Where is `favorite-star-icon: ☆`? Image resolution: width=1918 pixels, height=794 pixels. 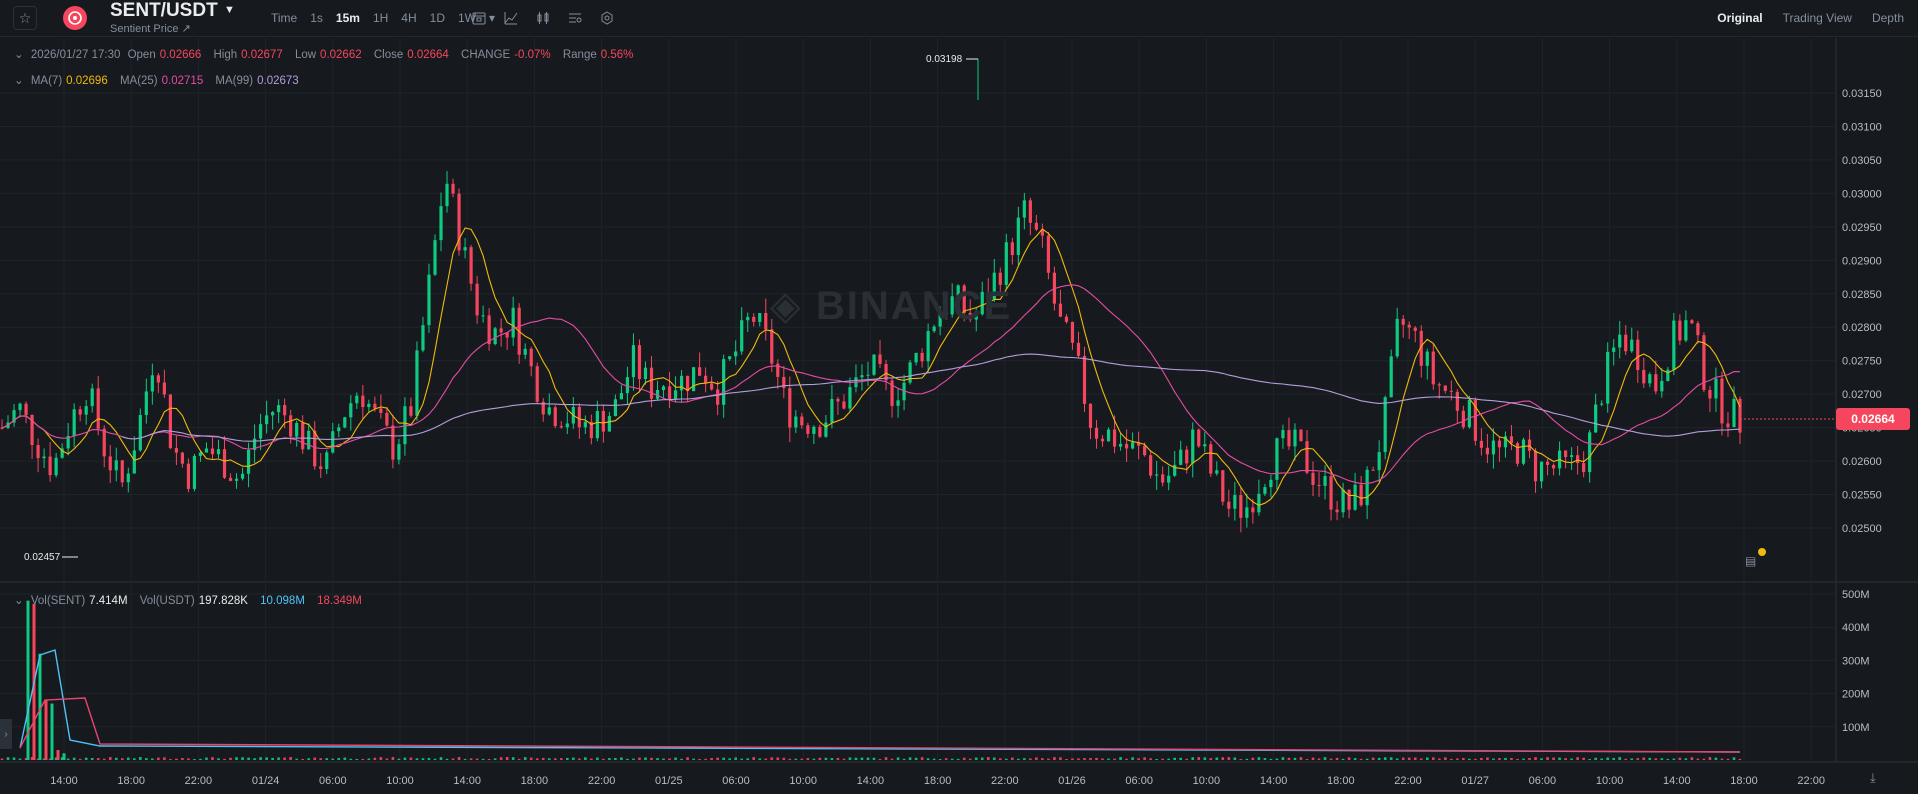 favorite-star-icon: ☆ is located at coordinates (25, 18).